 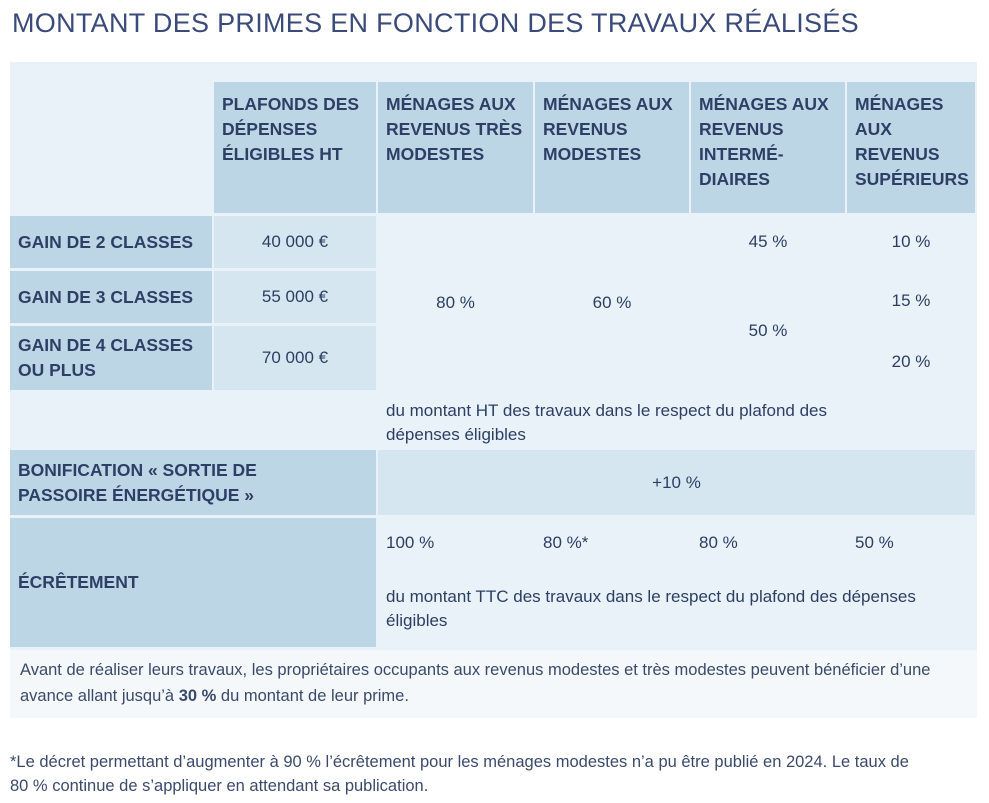 I want to click on rate-intermediaires-3-4: 50 %, so click(x=768, y=330).